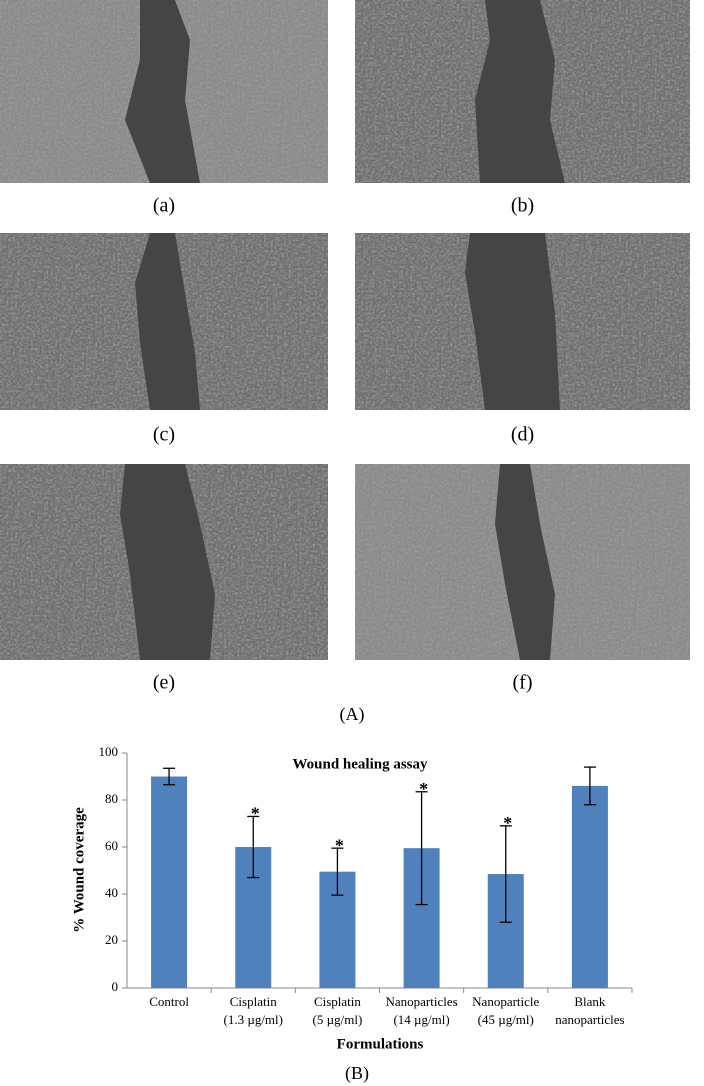 The height and width of the screenshot is (1086, 704). What do you see at coordinates (164, 435) in the screenshot?
I see `panel-label: (c)` at bounding box center [164, 435].